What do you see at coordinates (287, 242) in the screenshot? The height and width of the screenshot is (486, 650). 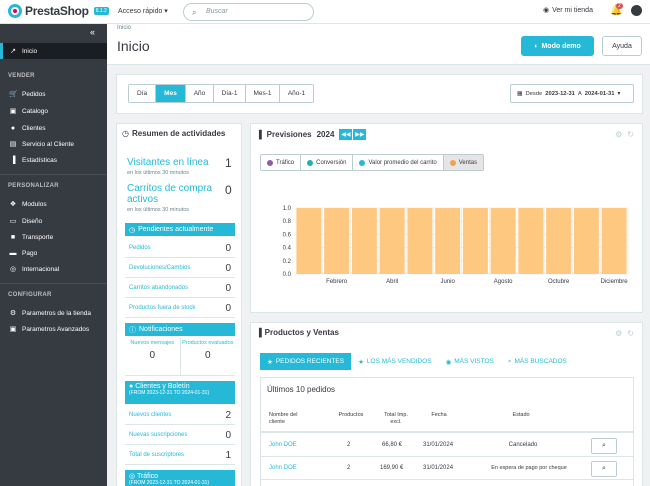 I see `chart-y-ticks: 0.0 0.2 0.4 0.6 0.8 1.0` at bounding box center [287, 242].